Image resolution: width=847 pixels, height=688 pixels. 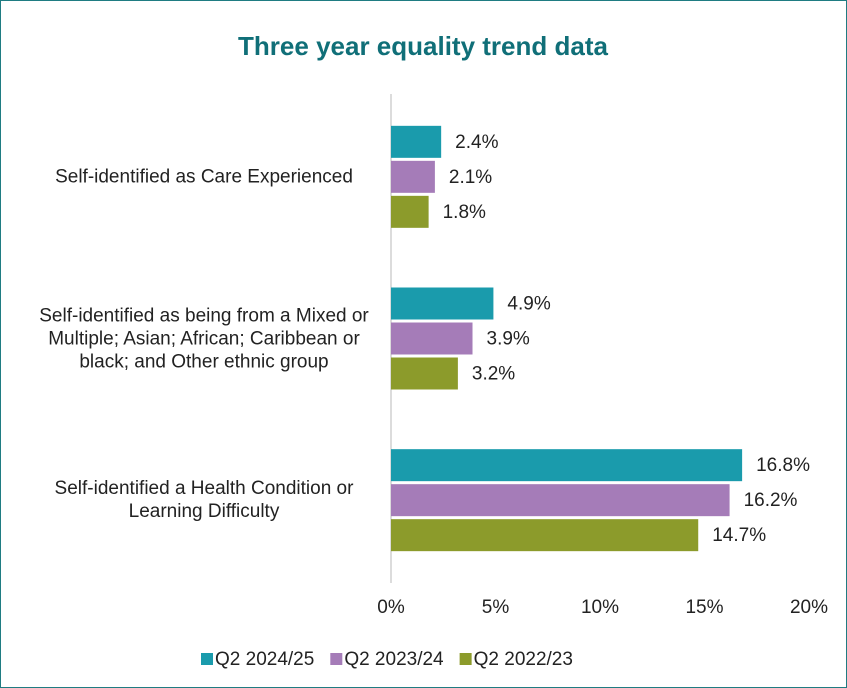 What do you see at coordinates (391, 607) in the screenshot?
I see `x-tick-label: 0%` at bounding box center [391, 607].